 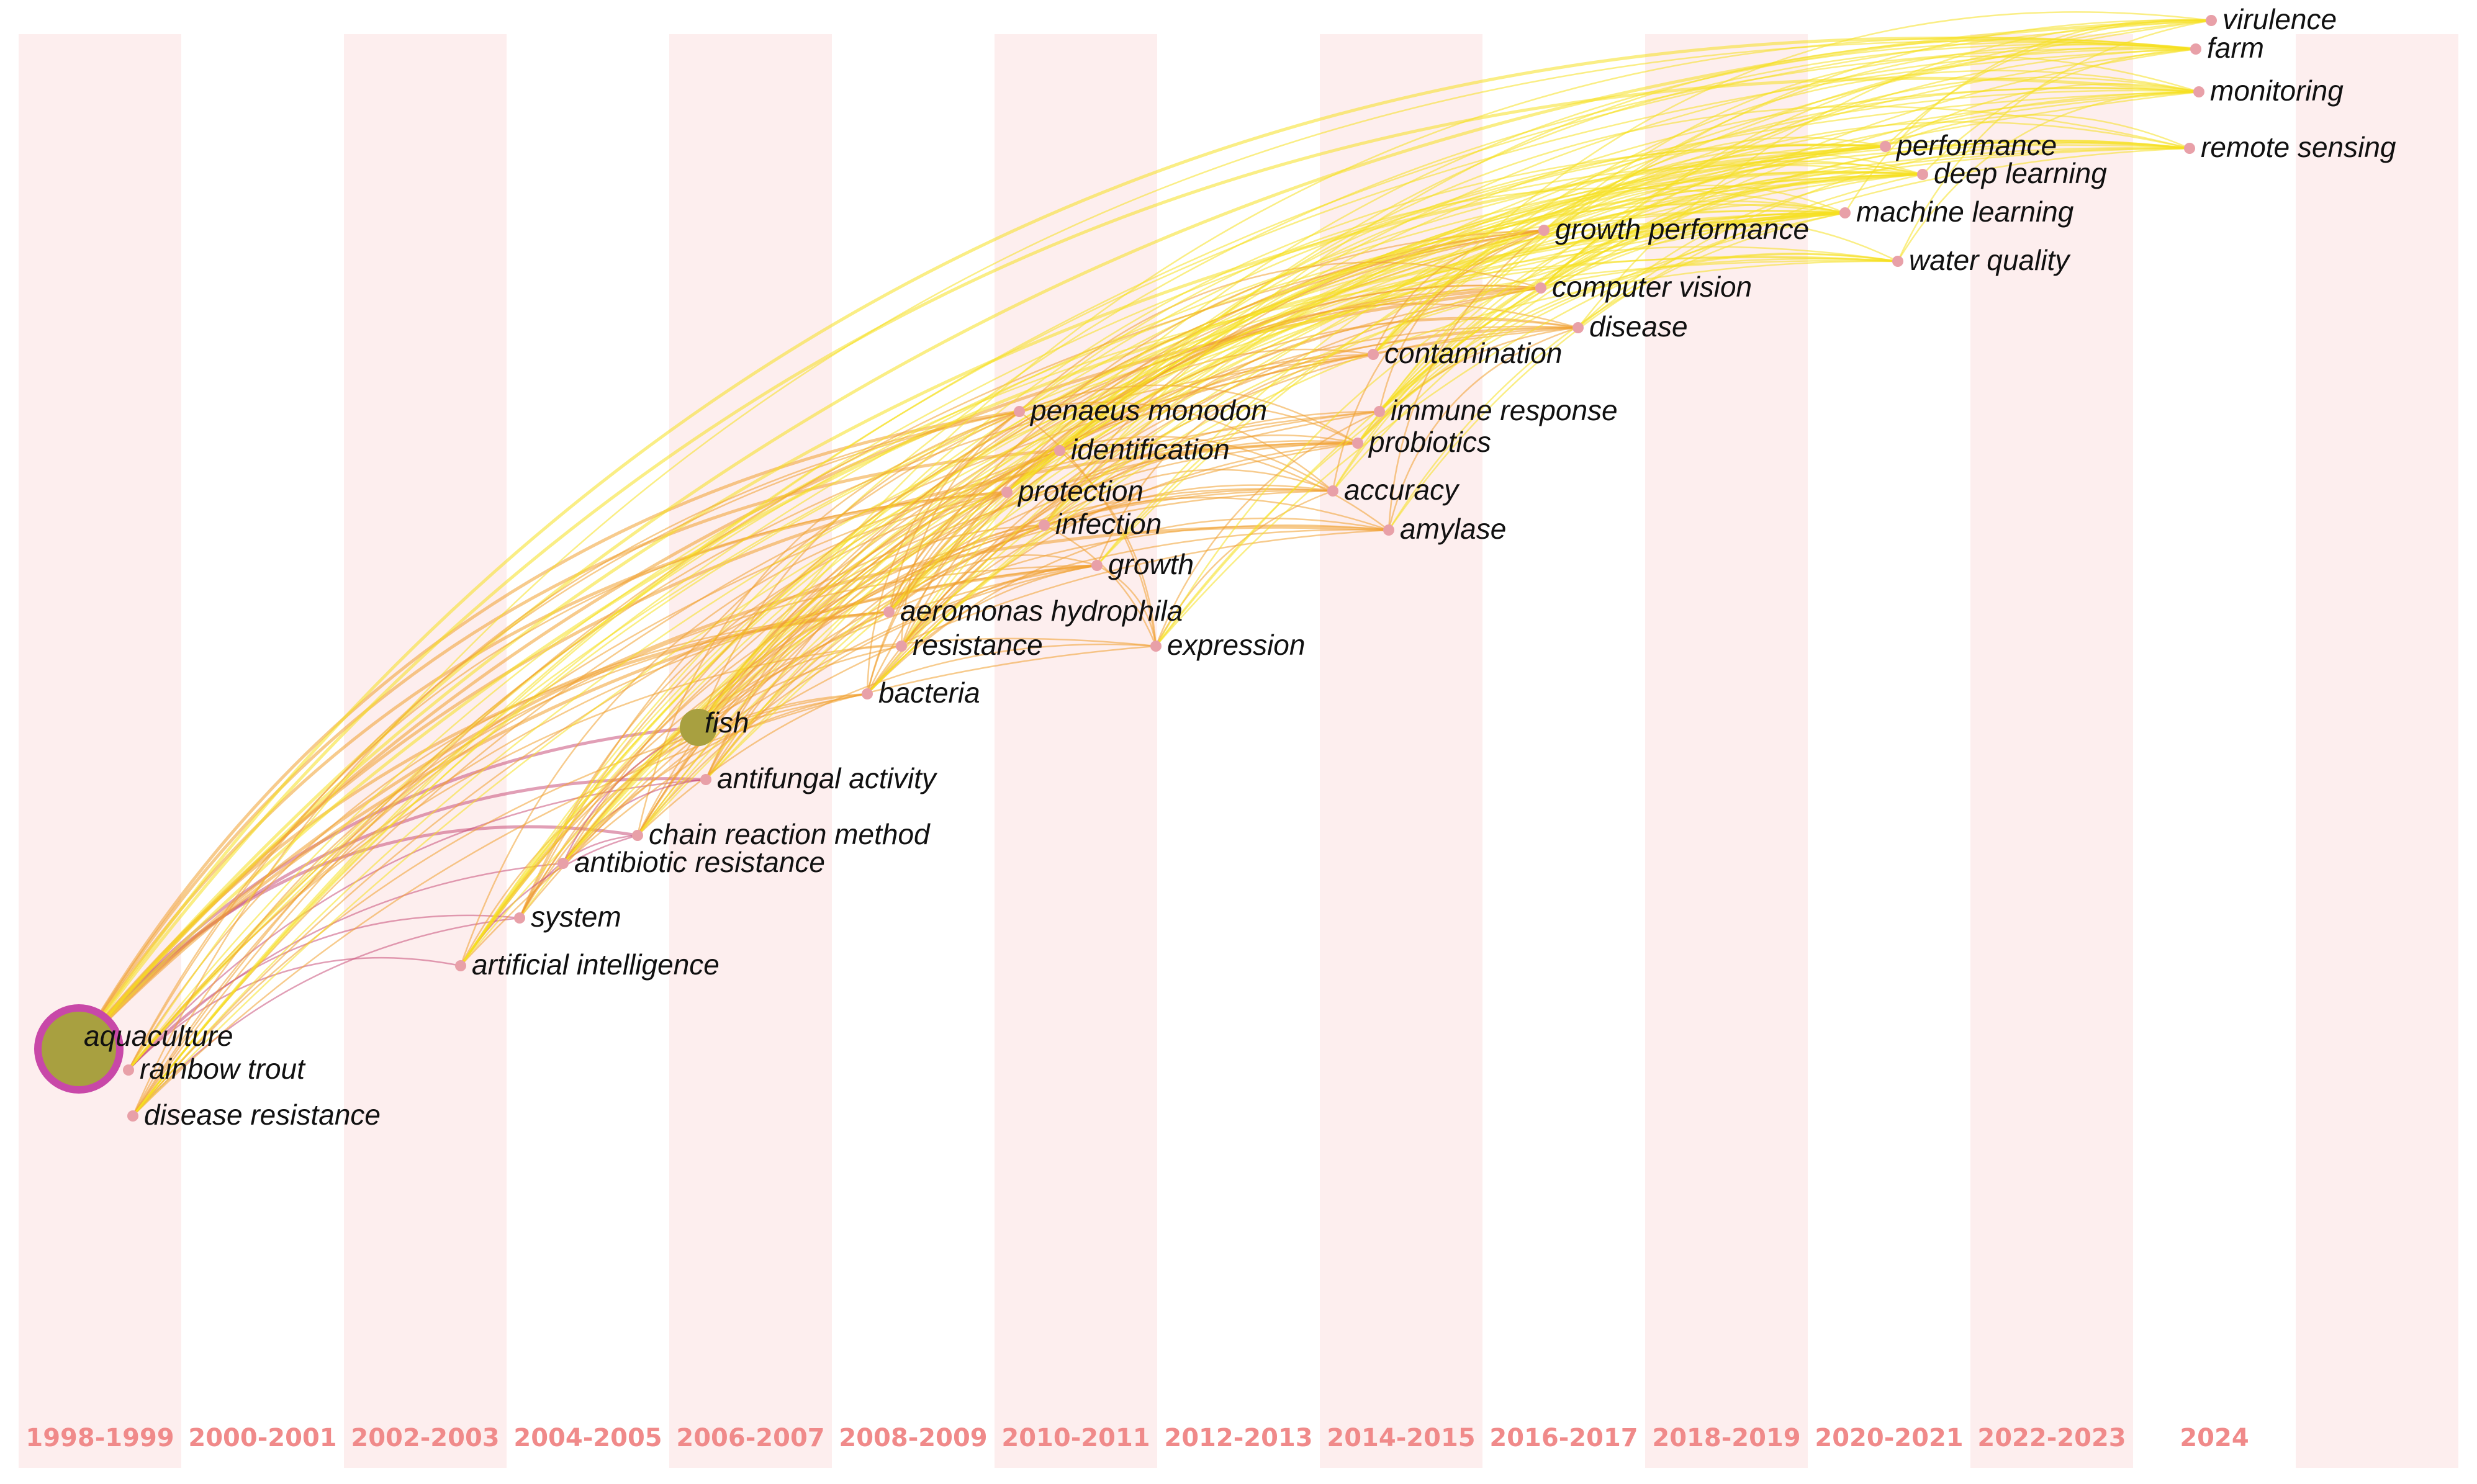 I want to click on keyword-label-bacteria: bacteria, so click(x=929, y=693).